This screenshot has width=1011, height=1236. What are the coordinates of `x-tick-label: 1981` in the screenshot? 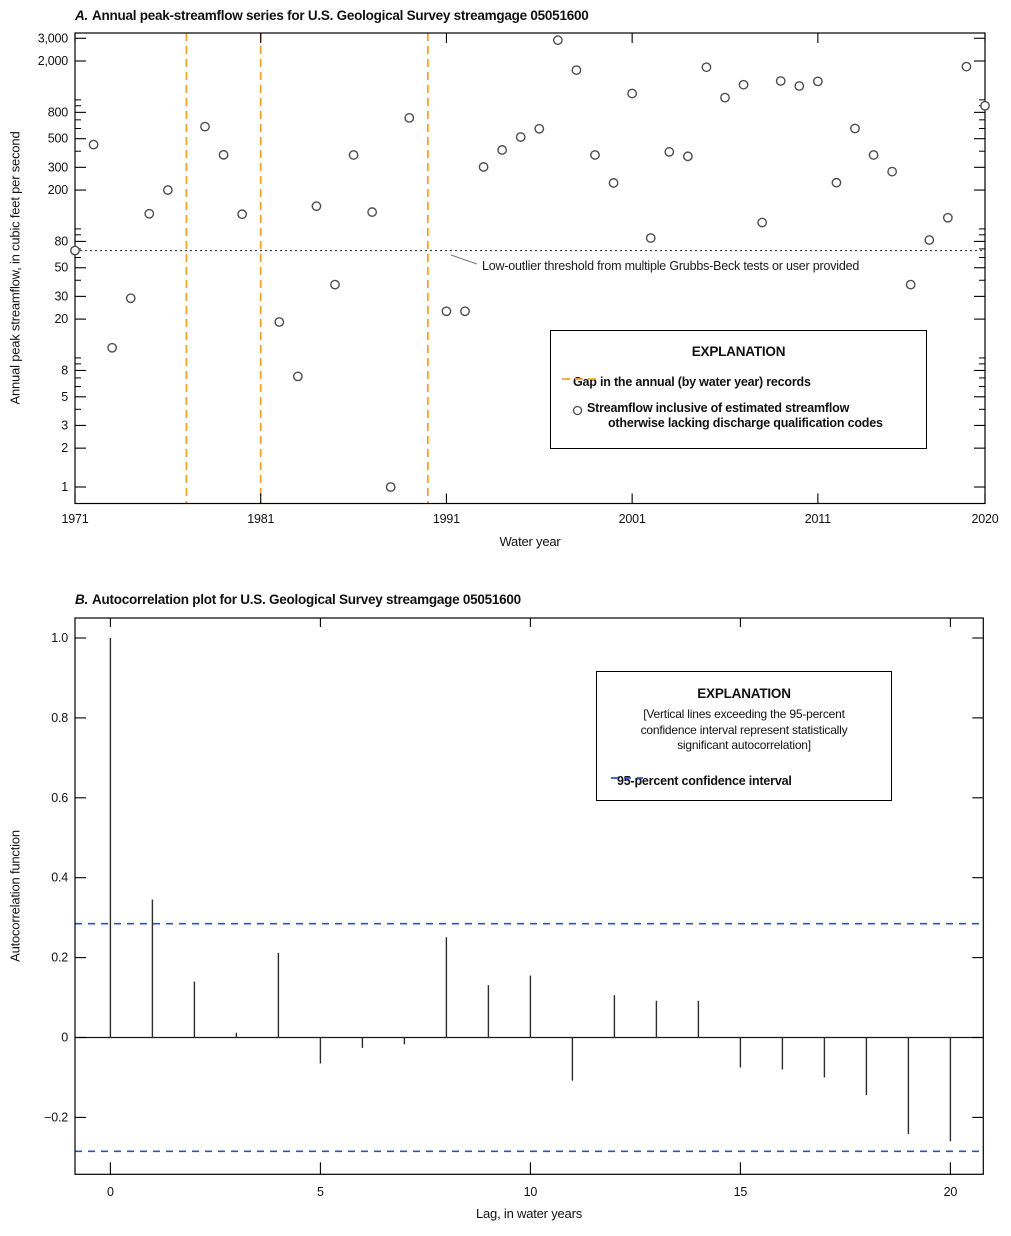 It's located at (260, 519).